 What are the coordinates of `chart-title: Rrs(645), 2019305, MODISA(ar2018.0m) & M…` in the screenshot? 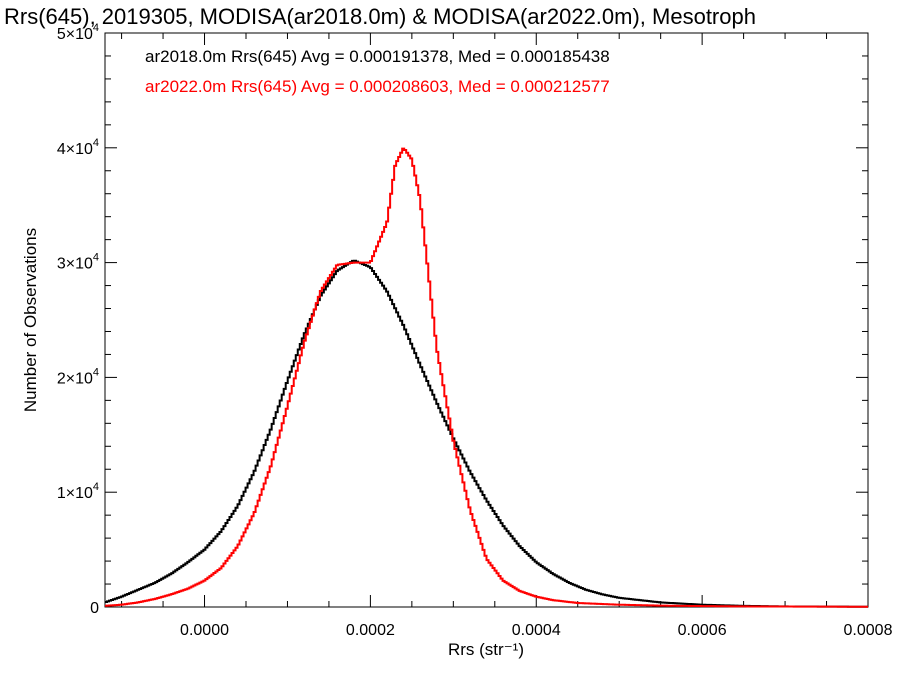 It's located at (380, 16).